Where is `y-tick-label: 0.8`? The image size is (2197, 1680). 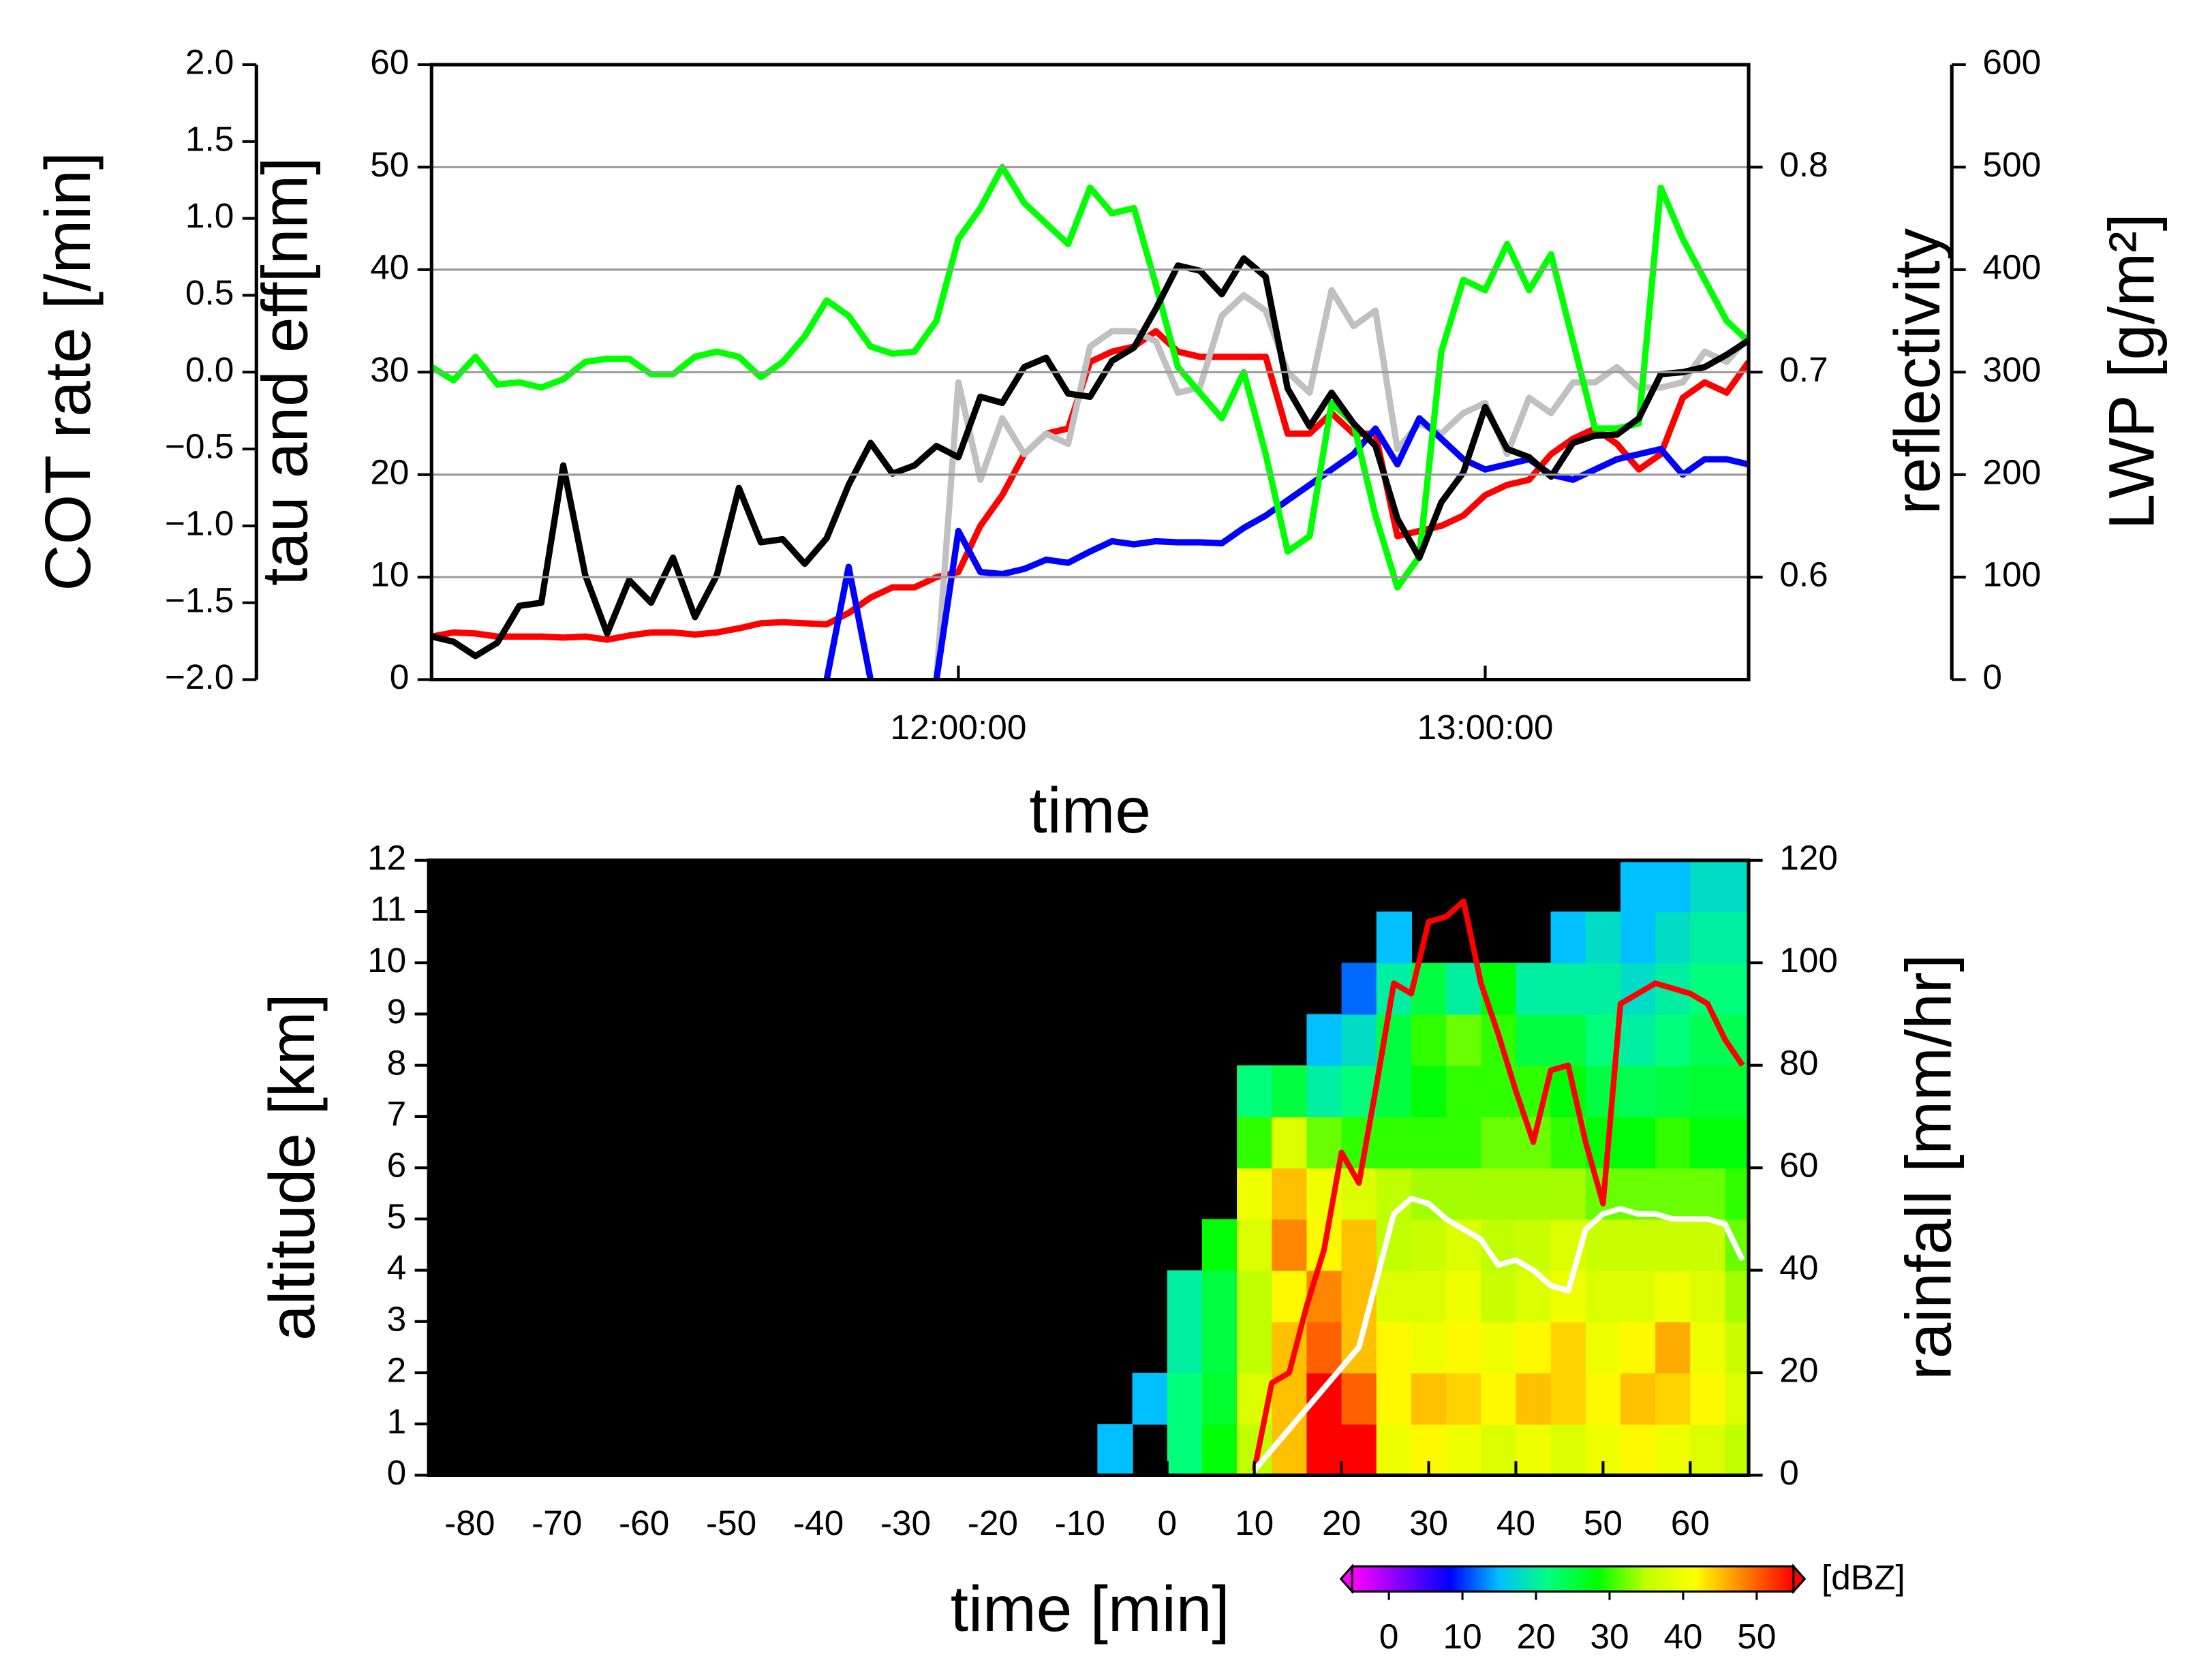 y-tick-label: 0.8 is located at coordinates (1803, 164).